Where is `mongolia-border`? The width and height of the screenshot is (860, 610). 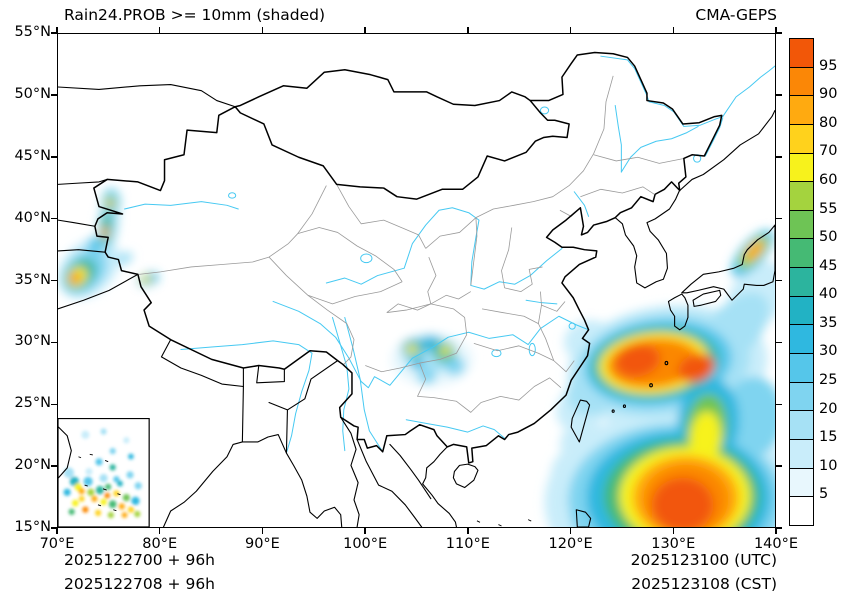 mongolia-border is located at coordinates (382, 88).